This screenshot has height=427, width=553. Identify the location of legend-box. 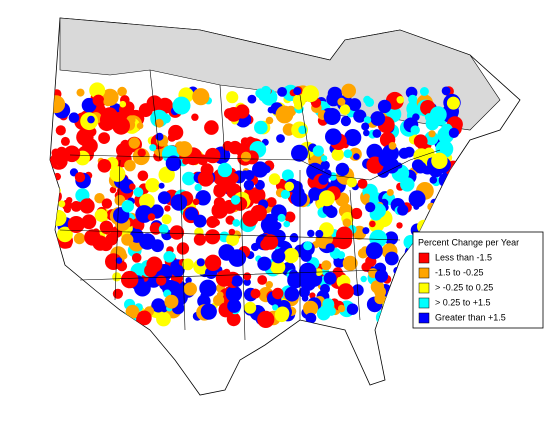
(478, 280).